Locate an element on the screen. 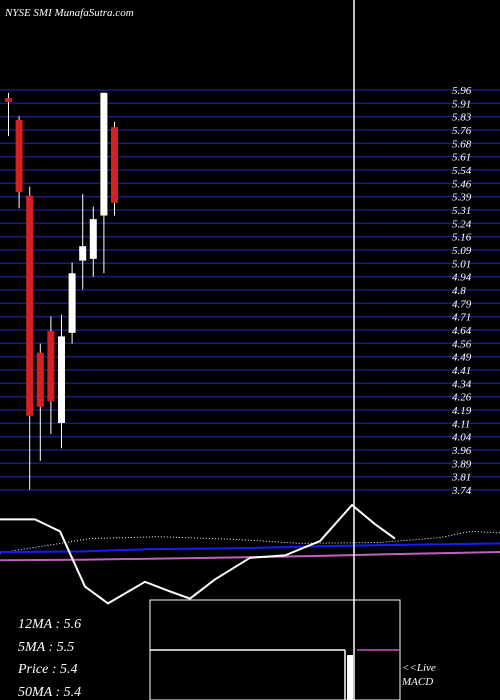 The image size is (500, 700). price-tick-label: 3.89 is located at coordinates (461, 464).